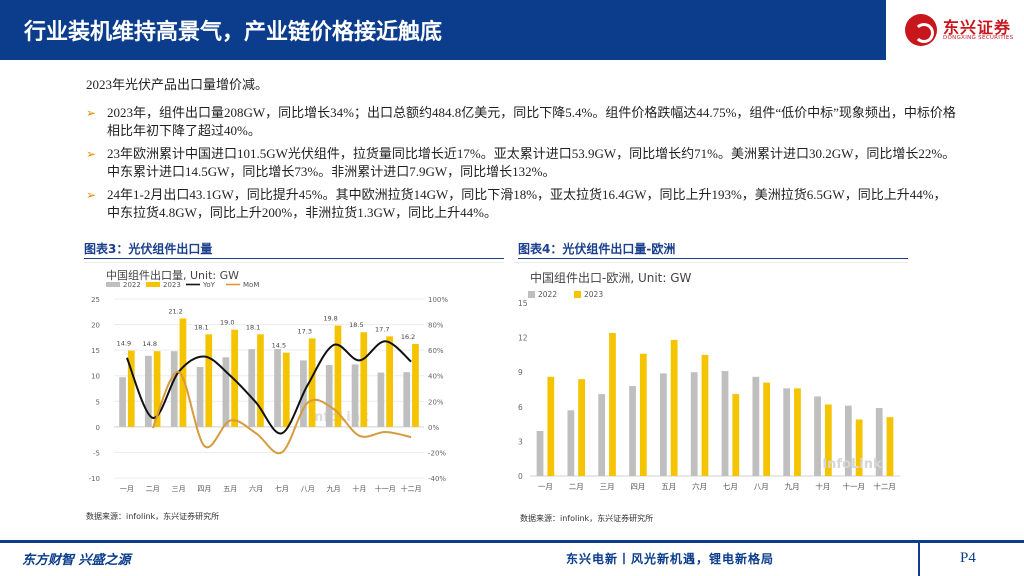 This screenshot has width=1024, height=576. Describe the element at coordinates (251, 285) in the screenshot. I see `legend-label: MoM` at that location.